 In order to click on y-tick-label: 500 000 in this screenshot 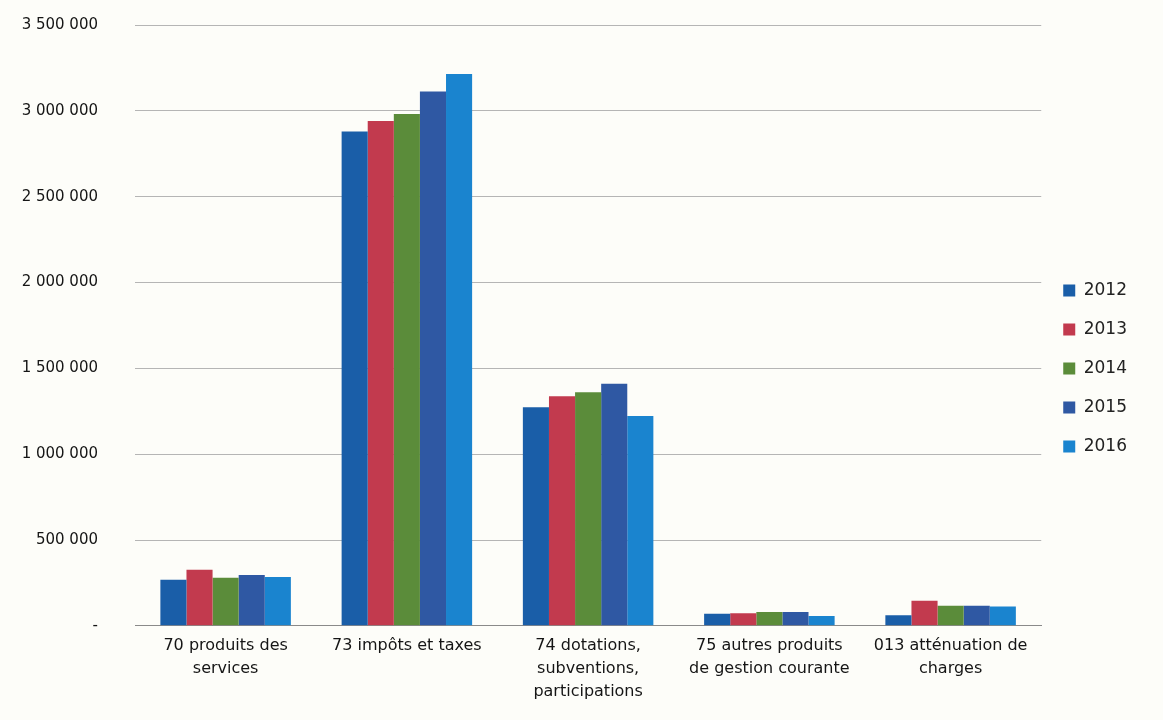, I will do `click(66, 538)`.